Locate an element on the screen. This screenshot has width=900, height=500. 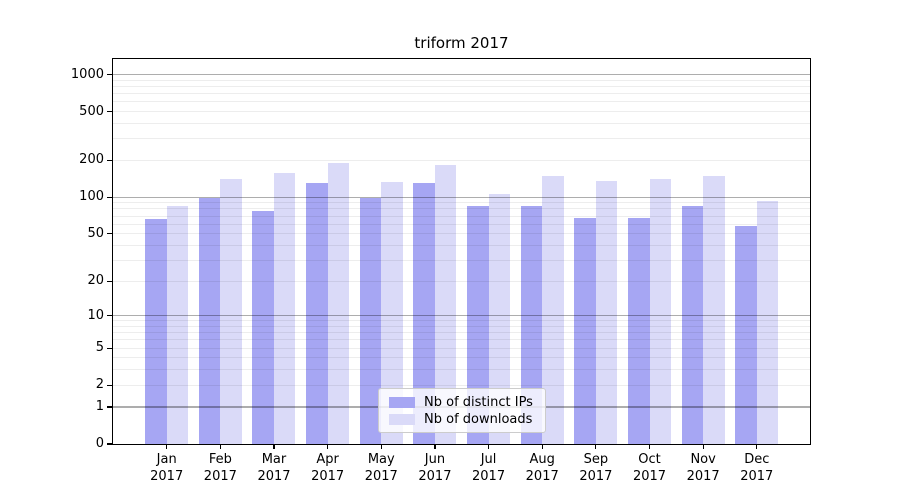
bar-nb-of-distinct-ips-sep is located at coordinates (585, 330).